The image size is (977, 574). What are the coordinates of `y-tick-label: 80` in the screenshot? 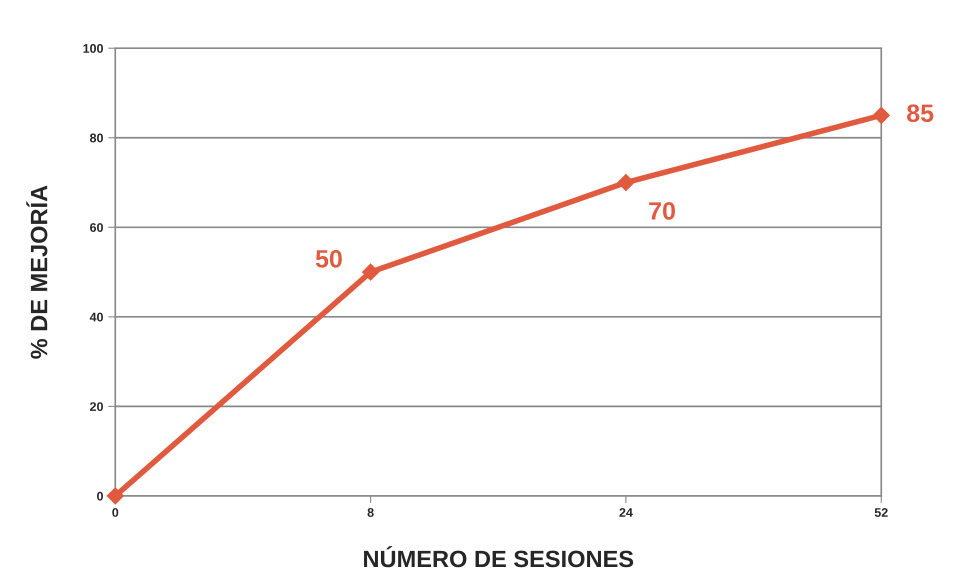 It's located at (96, 138).